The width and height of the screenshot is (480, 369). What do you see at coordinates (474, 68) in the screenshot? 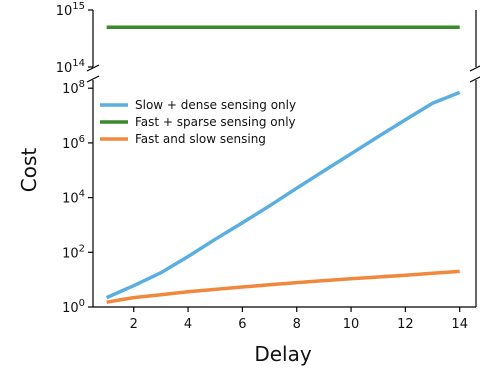
I see `axis-break-right-upper` at bounding box center [474, 68].